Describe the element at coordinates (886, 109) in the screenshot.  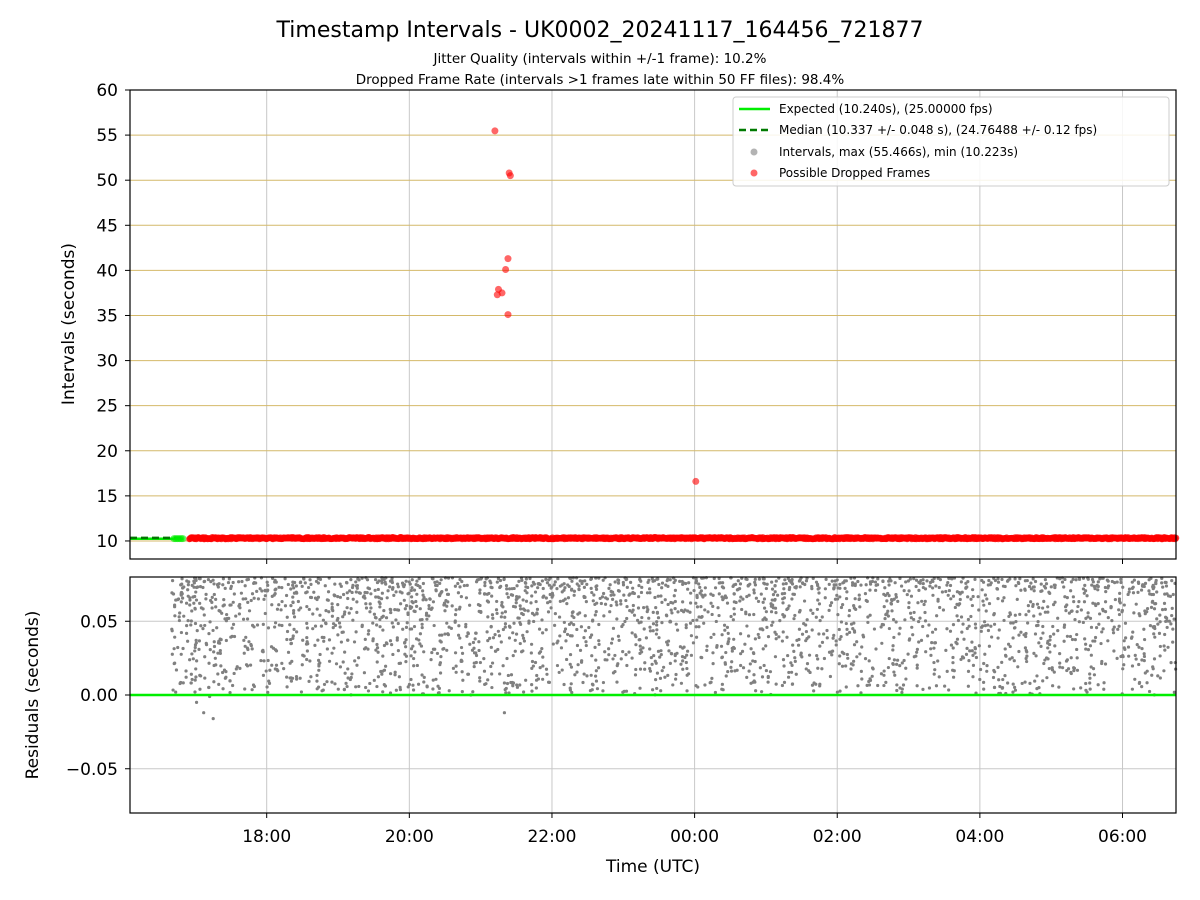
I see `legend-expected-label: Expected (10.240s), (25.00000 fps)` at that location.